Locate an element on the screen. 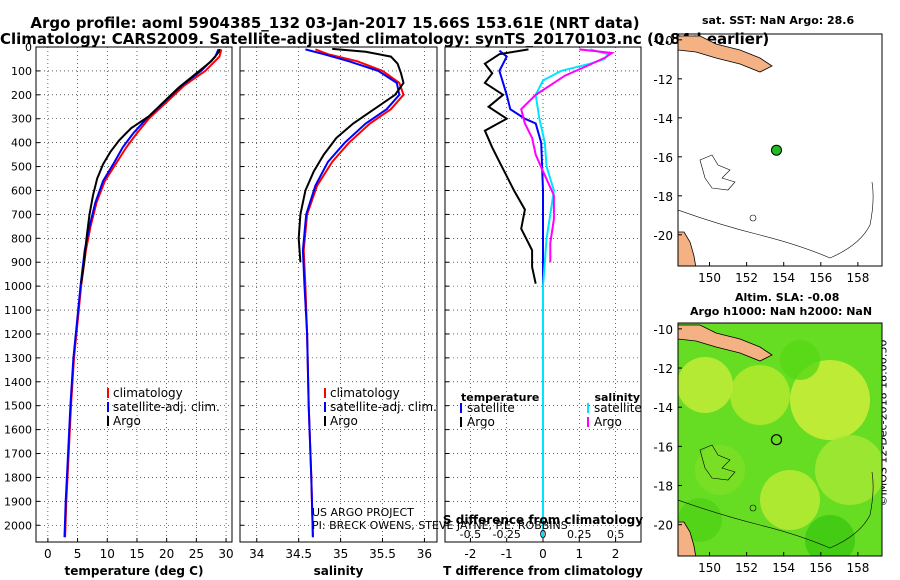  x-axis-label: salinity is located at coordinates (339, 571).